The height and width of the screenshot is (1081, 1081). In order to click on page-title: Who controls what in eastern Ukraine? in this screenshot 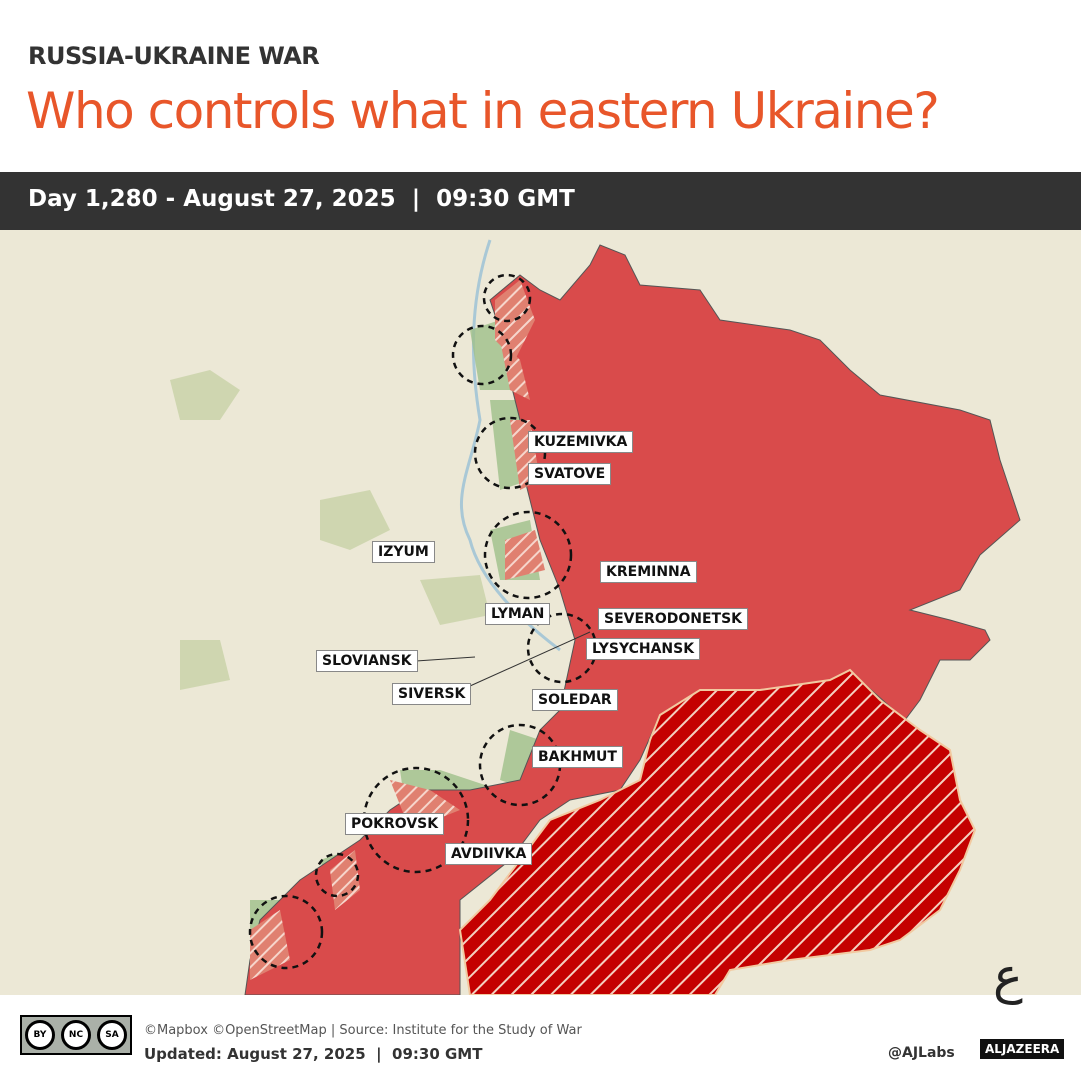, I will do `click(483, 111)`.